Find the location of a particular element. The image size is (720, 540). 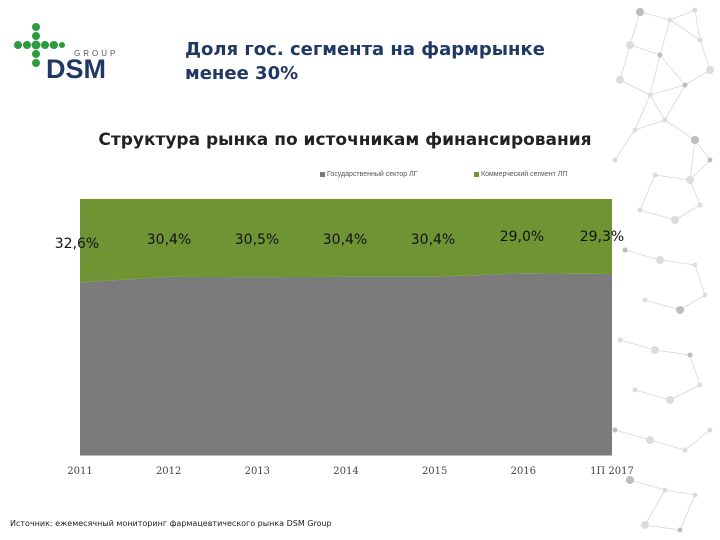

cross-dots-icon is located at coordinates (39, 45).